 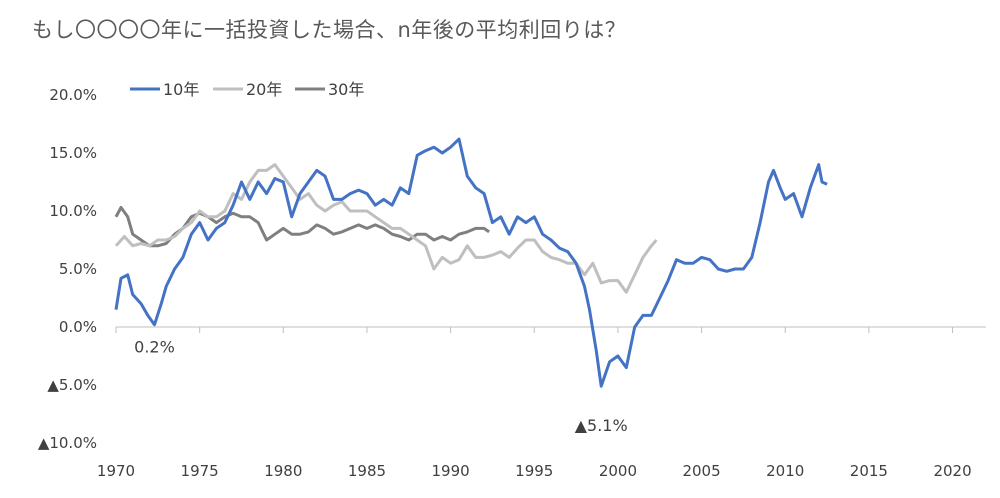 What do you see at coordinates (952, 471) in the screenshot?
I see `x-tick-label: 2020` at bounding box center [952, 471].